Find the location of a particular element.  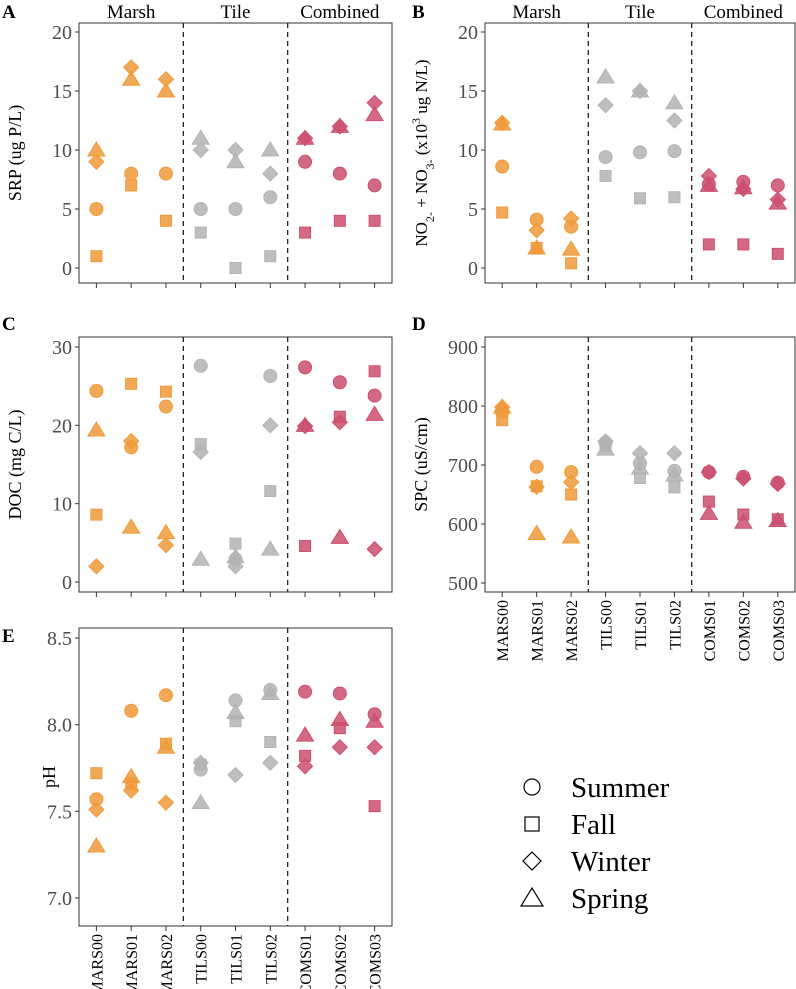

x-tick-label: MARS02 is located at coordinates (167, 961).